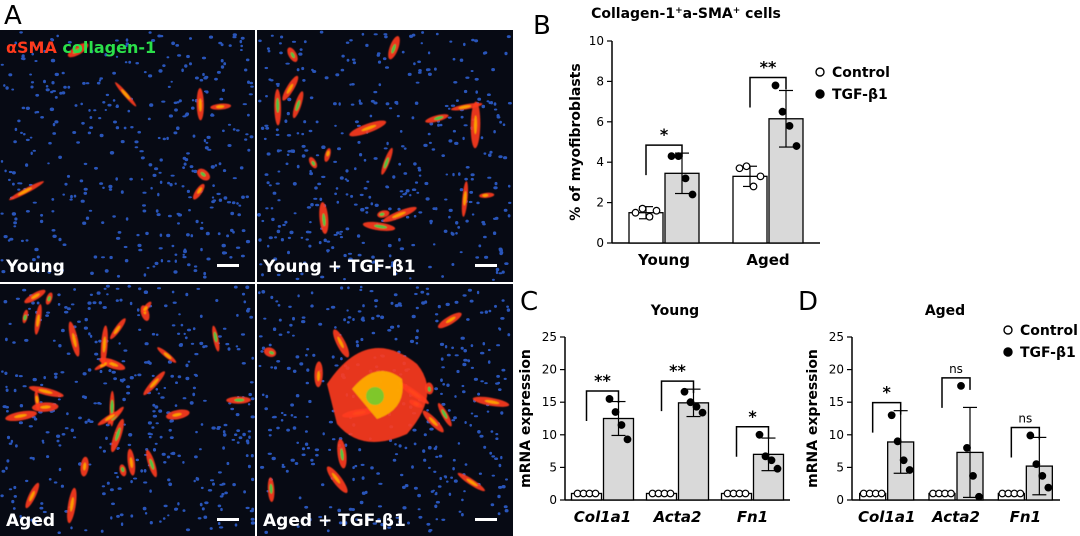  What do you see at coordinates (375, 396) in the screenshot?
I see `cluster-collagen` at bounding box center [375, 396].